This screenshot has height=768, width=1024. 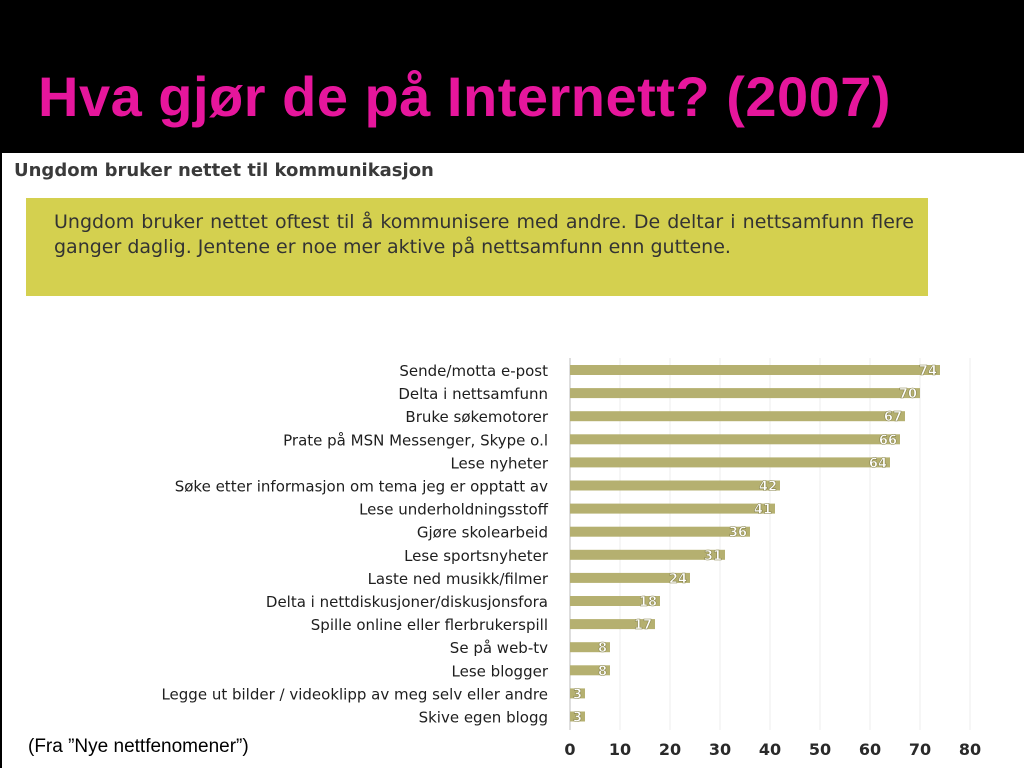 I want to click on section-heading: Ungdom bruker nettet til kommunikasjon, so click(x=224, y=170).